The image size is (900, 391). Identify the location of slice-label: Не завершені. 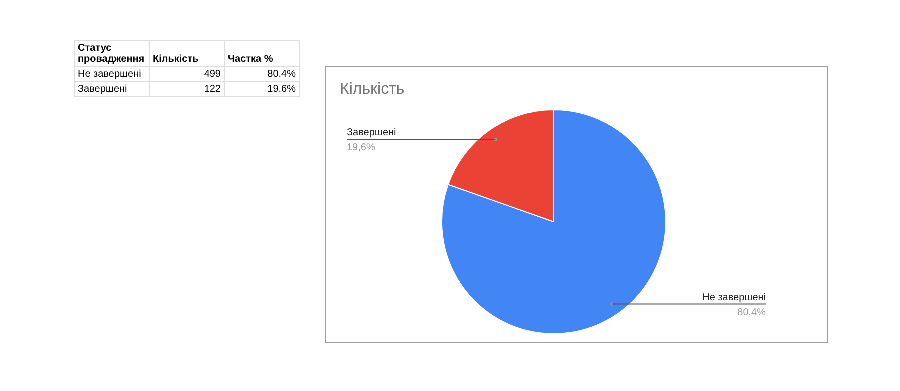
(734, 298).